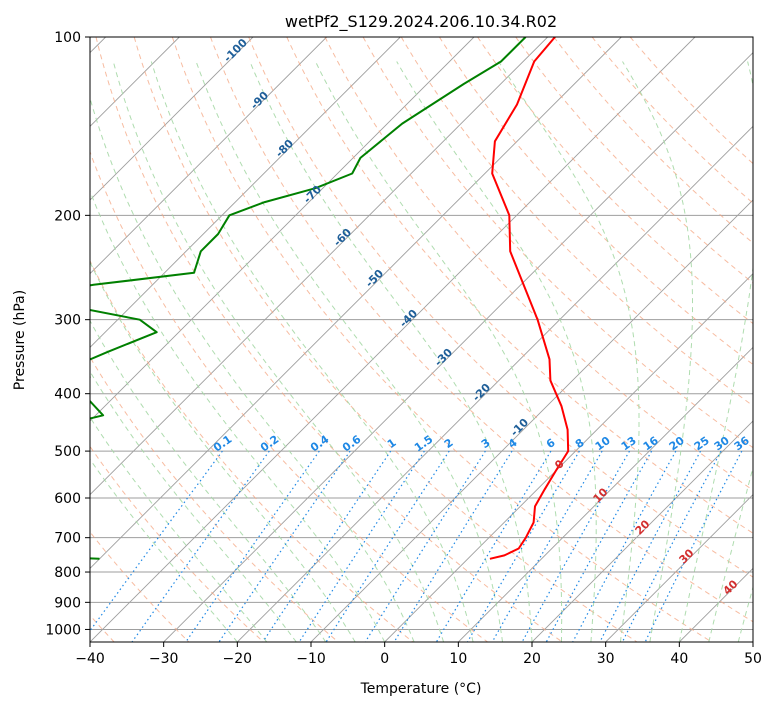 Image resolution: width=775 pixels, height=708 pixels. Describe the element at coordinates (702, 443) in the screenshot. I see `mixing-ratio-label: 25` at that location.